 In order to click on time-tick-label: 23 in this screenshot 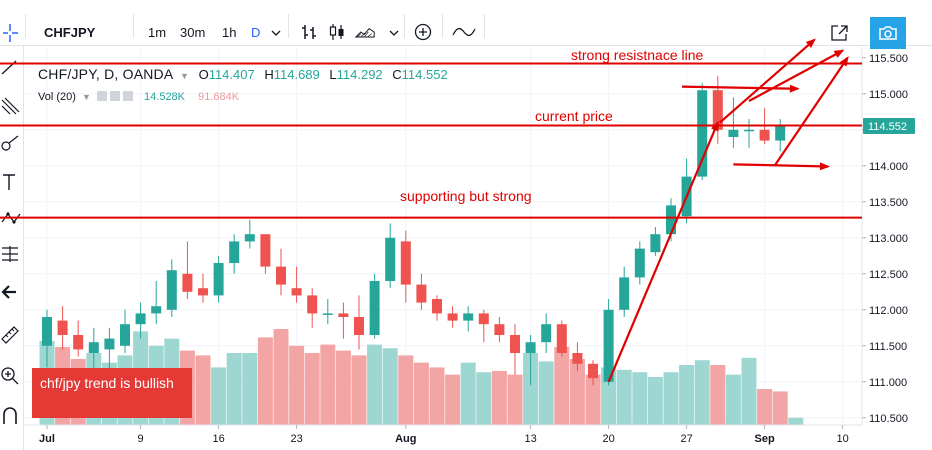, I will do `click(296, 439)`.